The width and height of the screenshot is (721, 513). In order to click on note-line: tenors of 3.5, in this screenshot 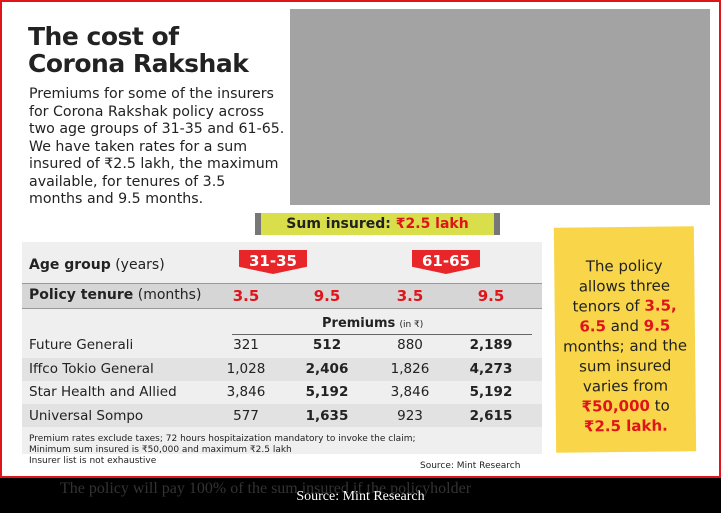, I will do `click(625, 305)`.